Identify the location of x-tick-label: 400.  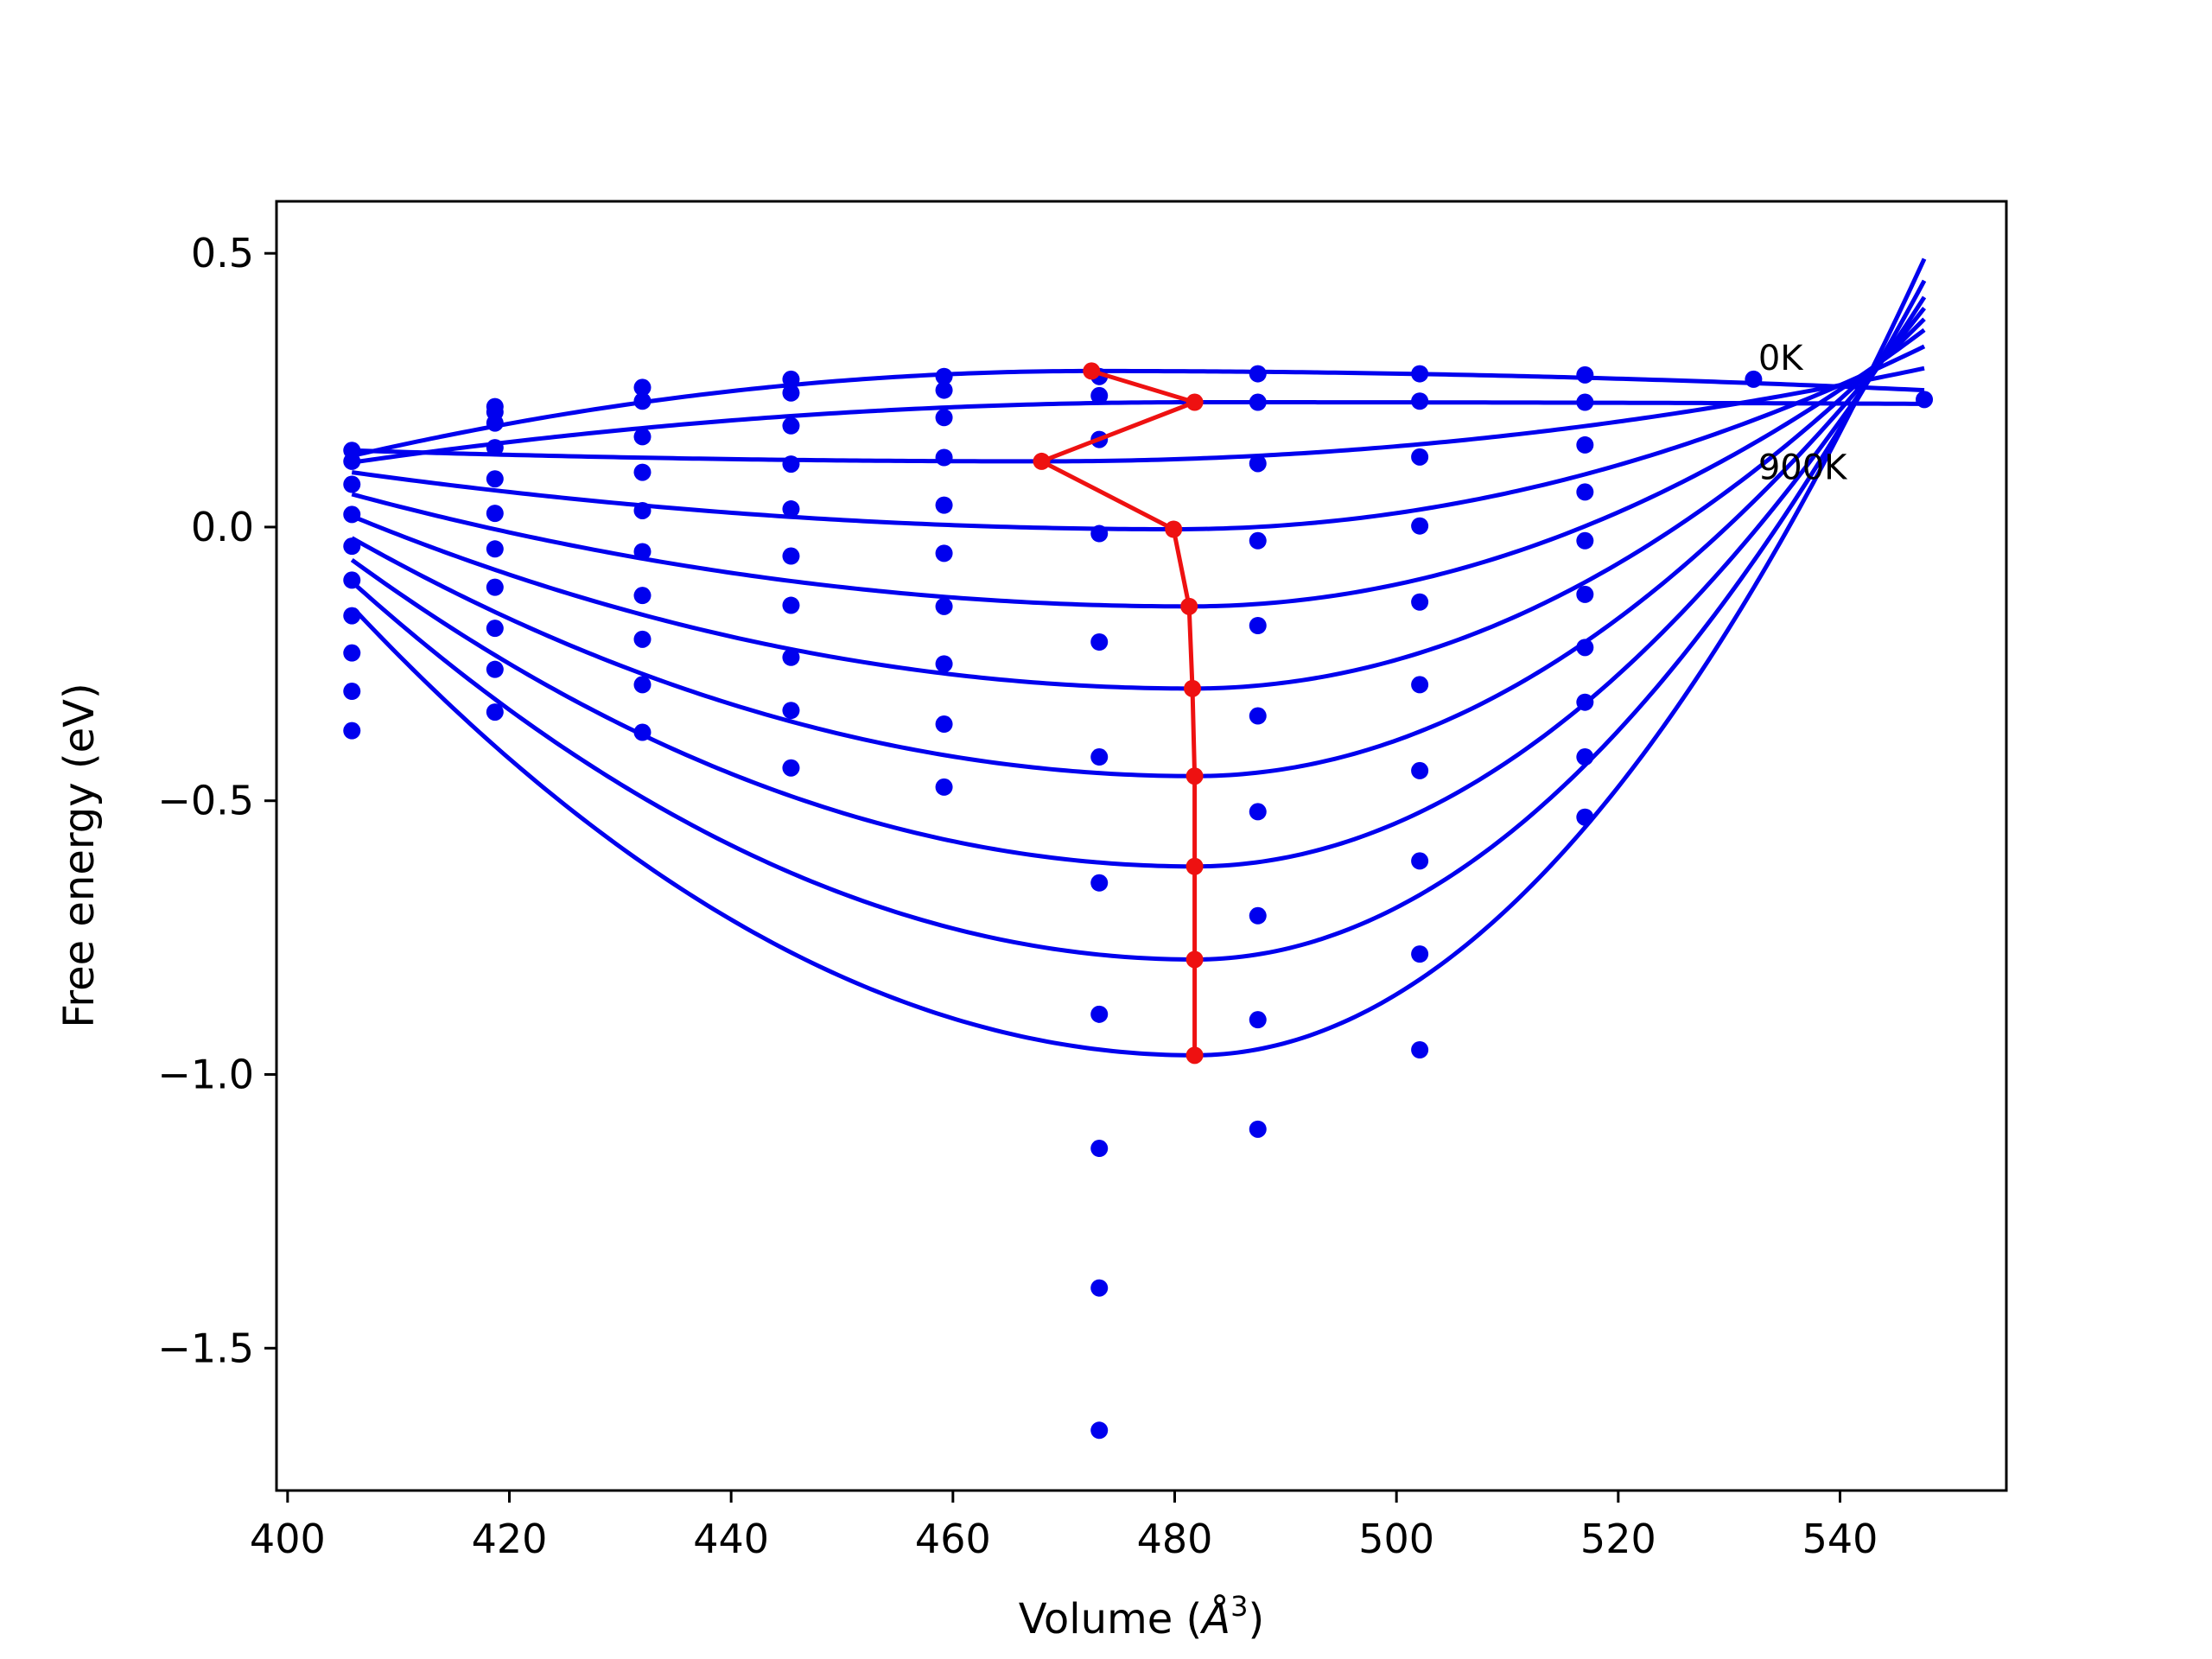
(288, 1539).